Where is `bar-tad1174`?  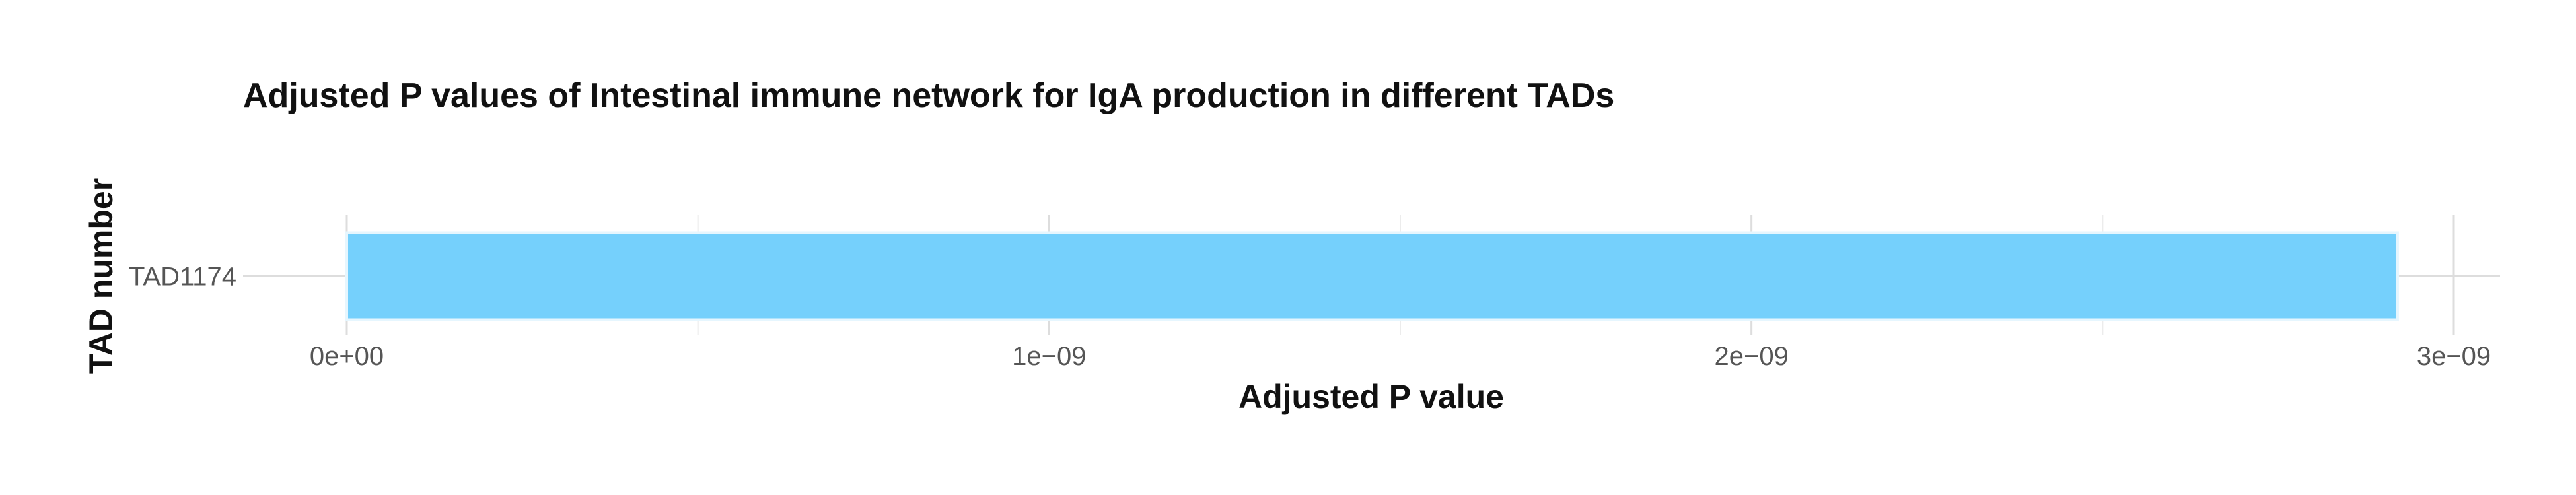
bar-tad1174 is located at coordinates (1372, 276).